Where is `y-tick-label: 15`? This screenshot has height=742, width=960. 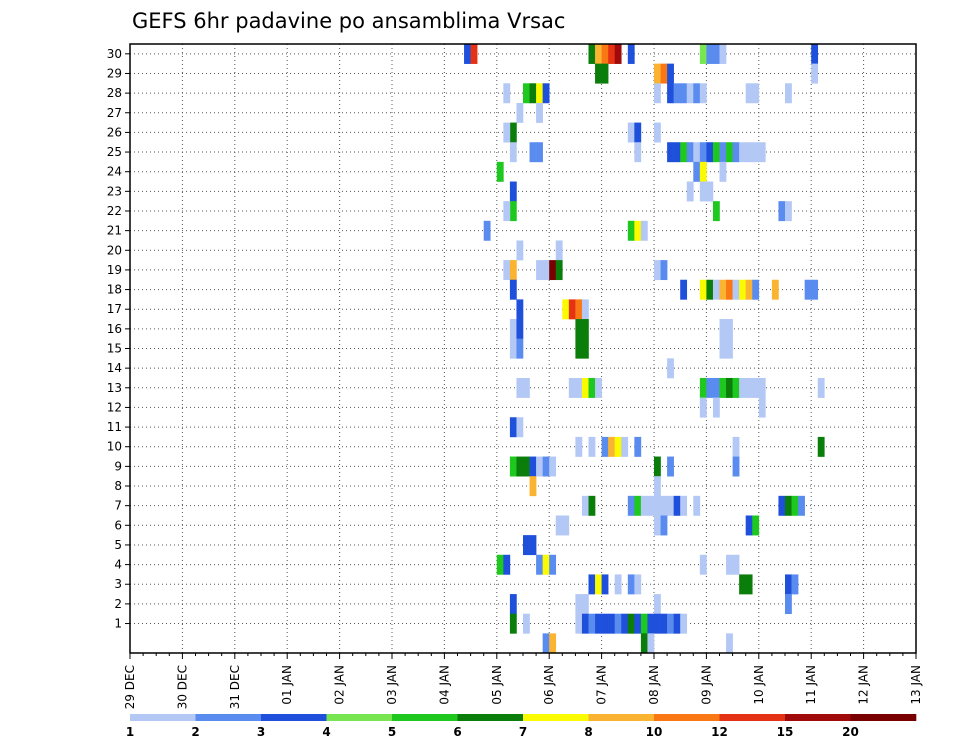 y-tick-label: 15 is located at coordinates (114, 349).